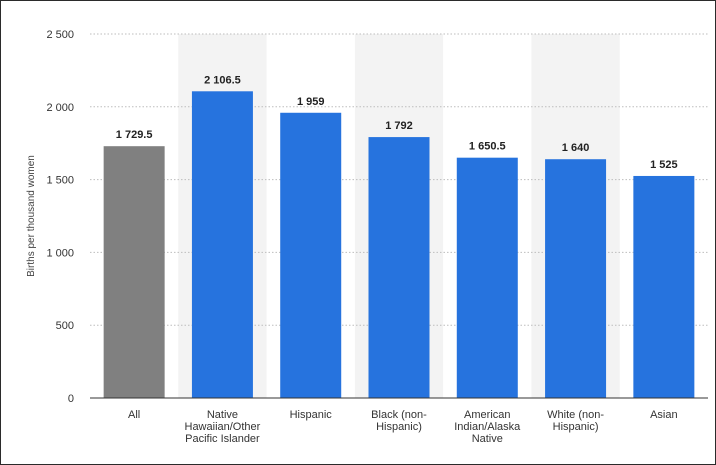 The height and width of the screenshot is (465, 716). I want to click on x-tick-label: Asian, so click(664, 415).